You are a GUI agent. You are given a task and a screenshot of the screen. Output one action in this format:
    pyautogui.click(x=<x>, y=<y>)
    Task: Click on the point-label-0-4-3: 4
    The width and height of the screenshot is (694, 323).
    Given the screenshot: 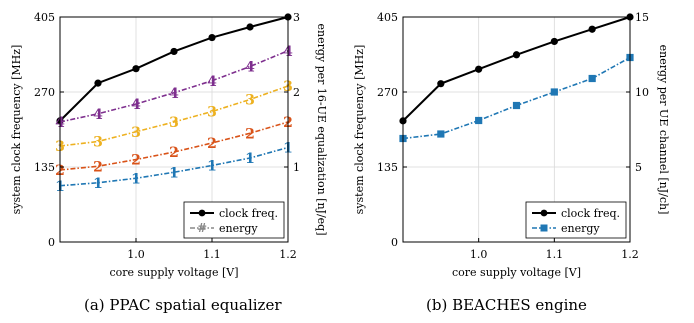 What is the action you would take?
    pyautogui.click(x=174, y=94)
    